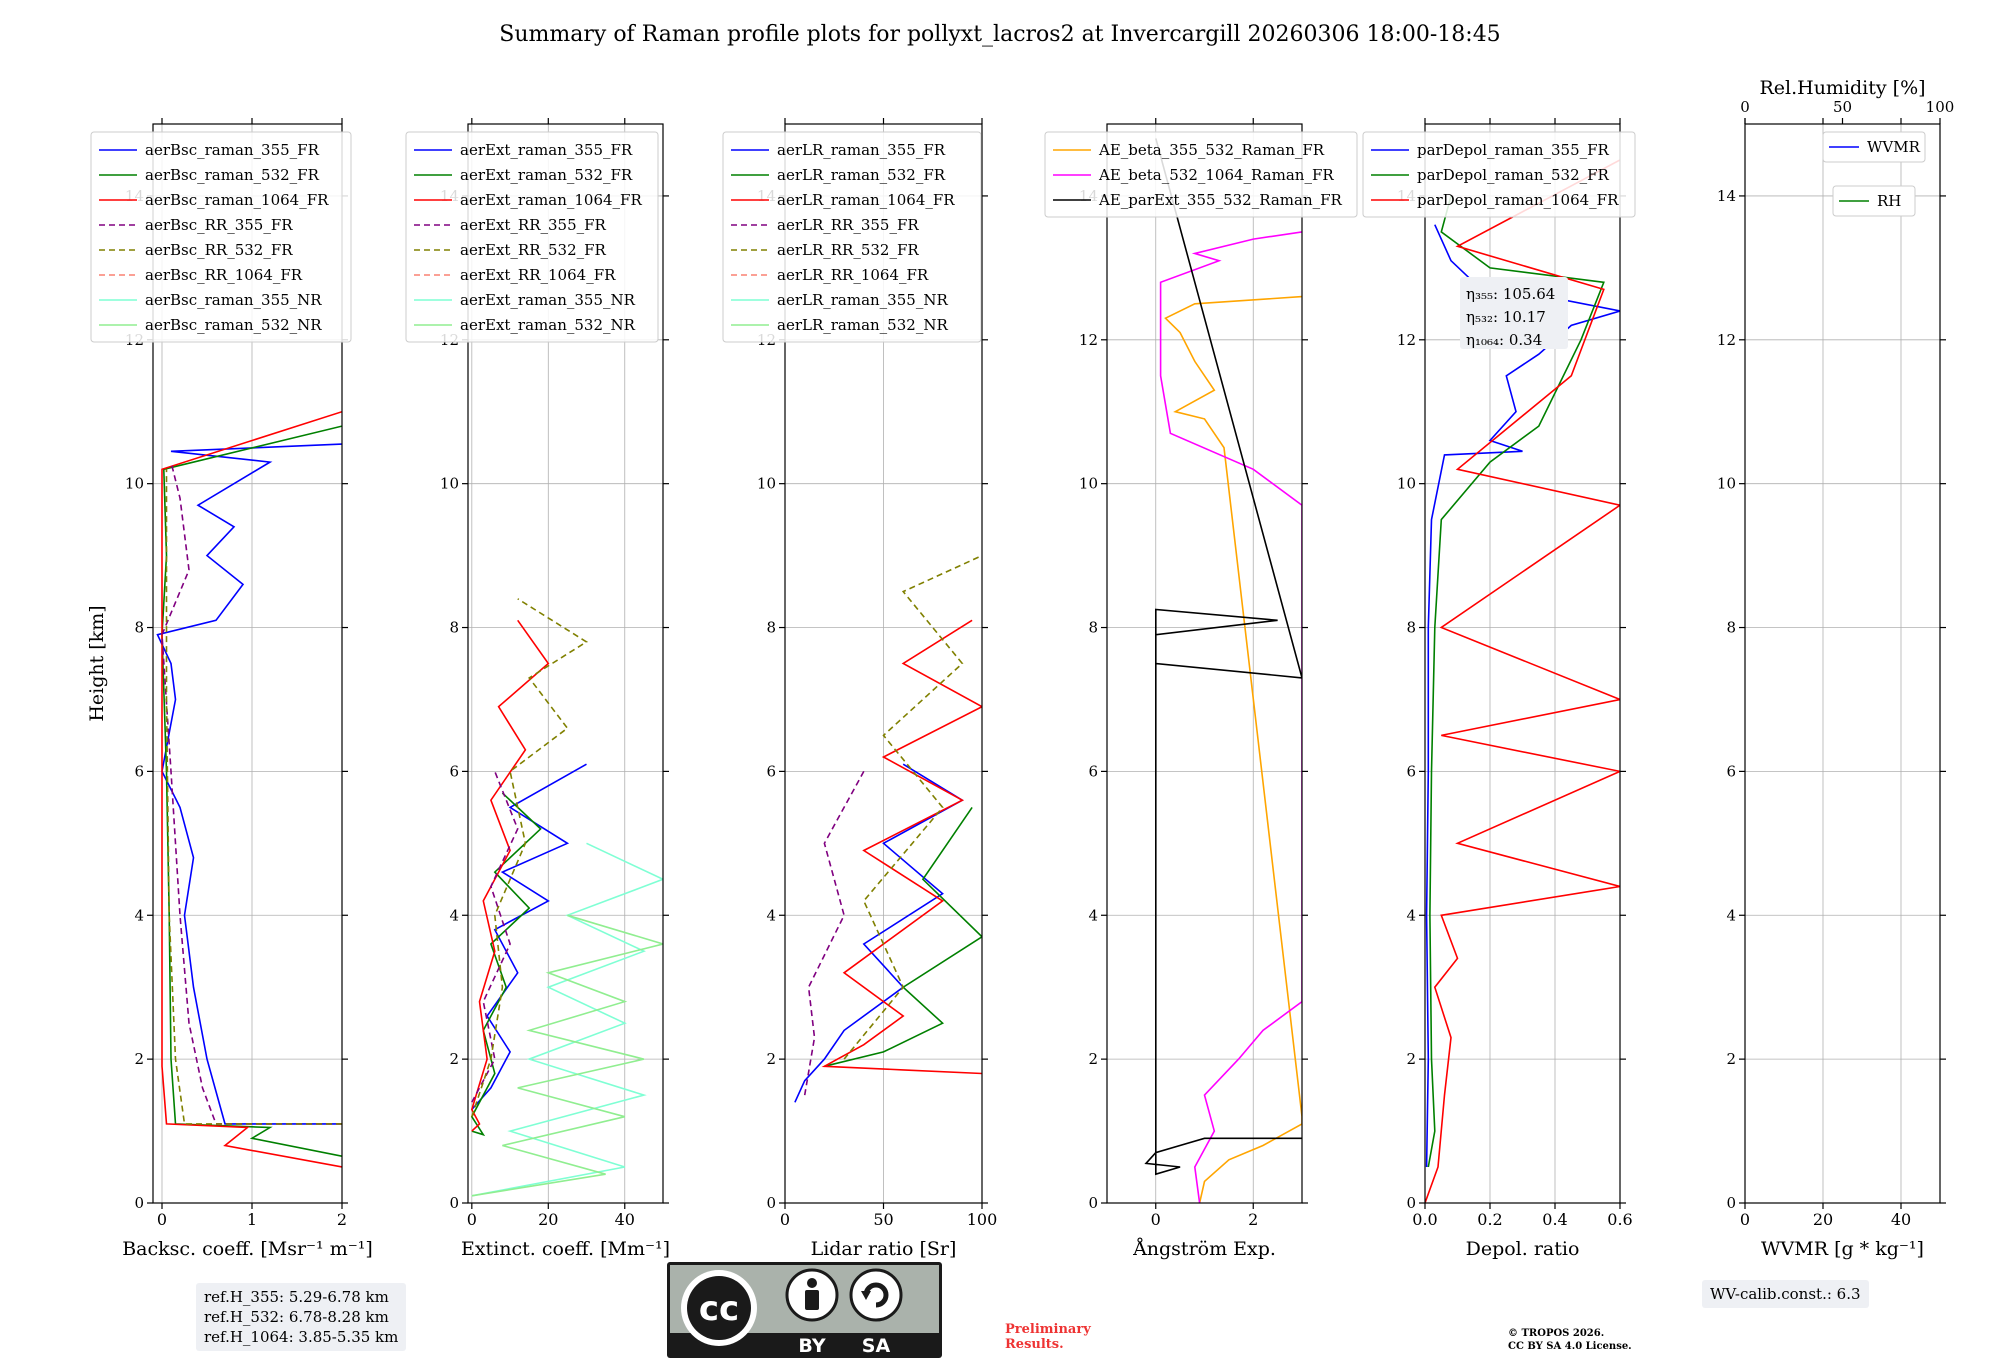 This screenshot has width=2000, height=1360. Describe the element at coordinates (551, 200) in the screenshot. I see `legend-label: aerExt_raman_1064_FR` at that location.